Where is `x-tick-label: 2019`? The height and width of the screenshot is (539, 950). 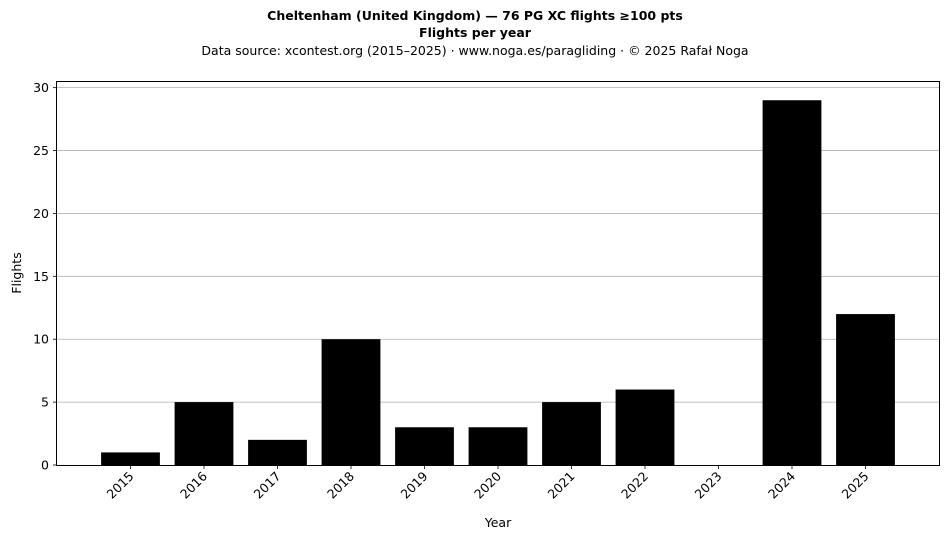 x-tick-label: 2019 is located at coordinates (414, 484).